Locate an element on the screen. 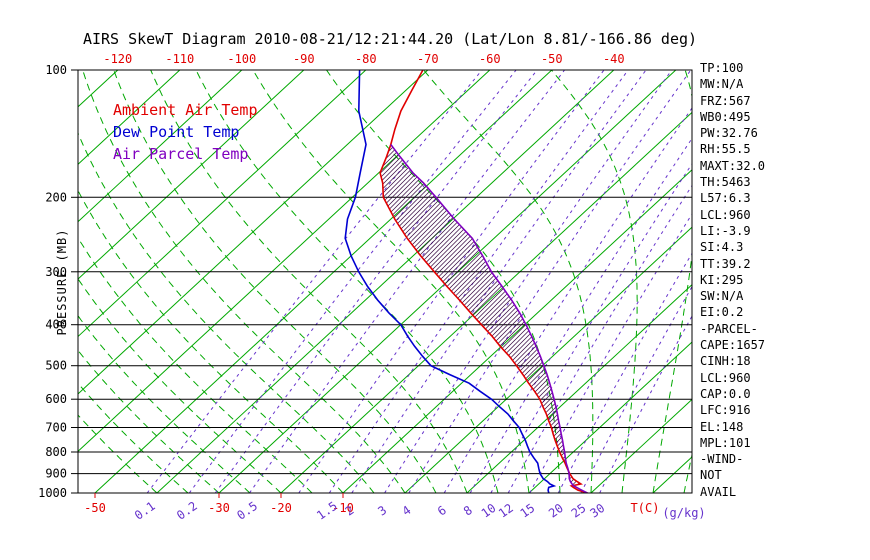 The image size is (870, 560). series-air-parcel-temp is located at coordinates (489, 318).